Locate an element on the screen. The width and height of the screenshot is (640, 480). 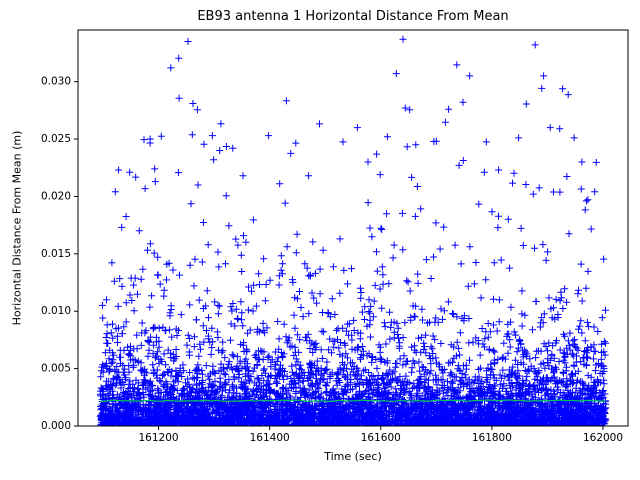
y-tick-label: 0.005 is located at coordinates (56, 369).